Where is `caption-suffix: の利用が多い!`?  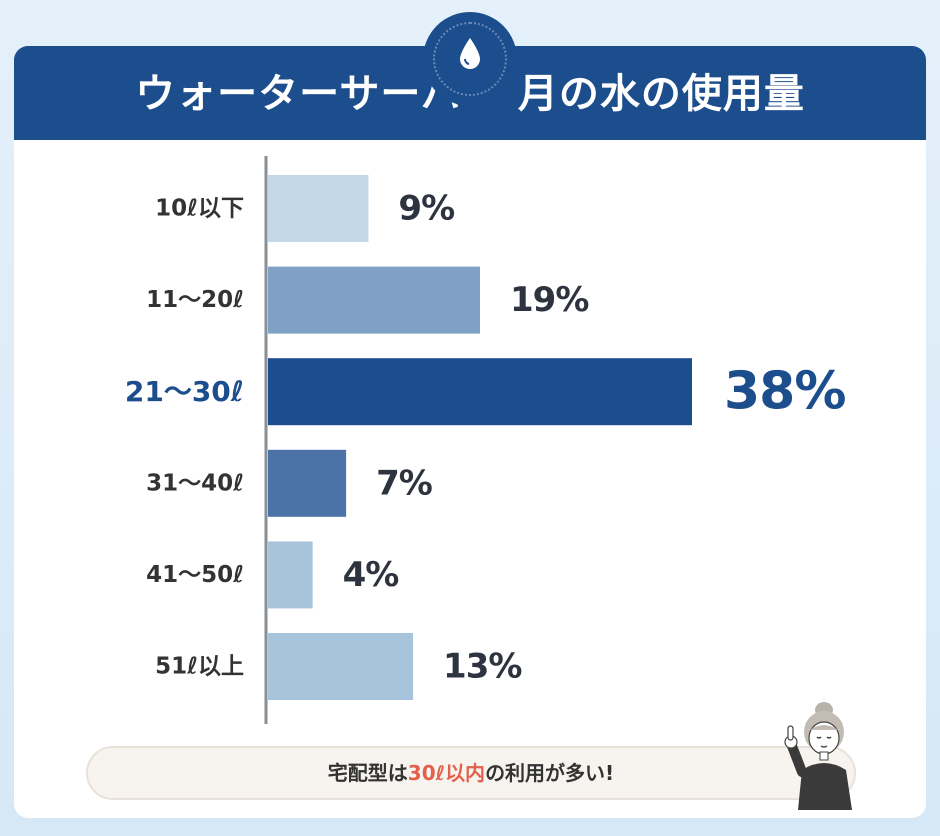 caption-suffix: の利用が多い! is located at coordinates (550, 773).